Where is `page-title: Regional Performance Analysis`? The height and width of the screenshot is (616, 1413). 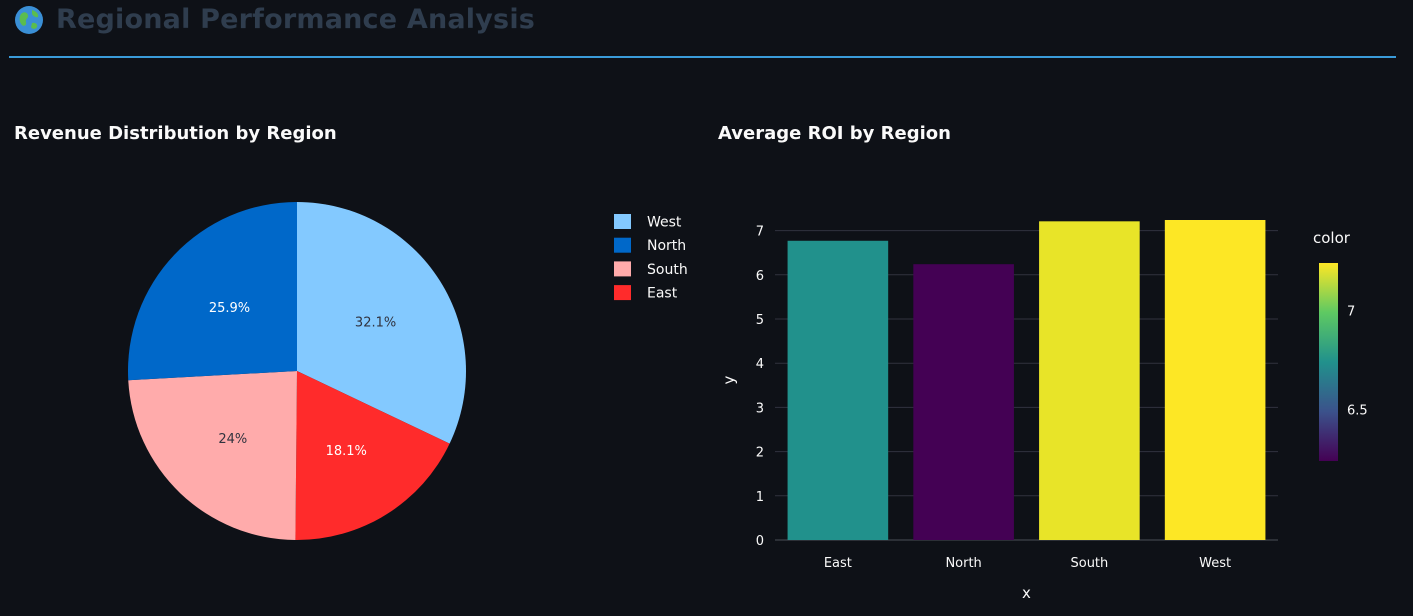 page-title: Regional Performance Analysis is located at coordinates (296, 19).